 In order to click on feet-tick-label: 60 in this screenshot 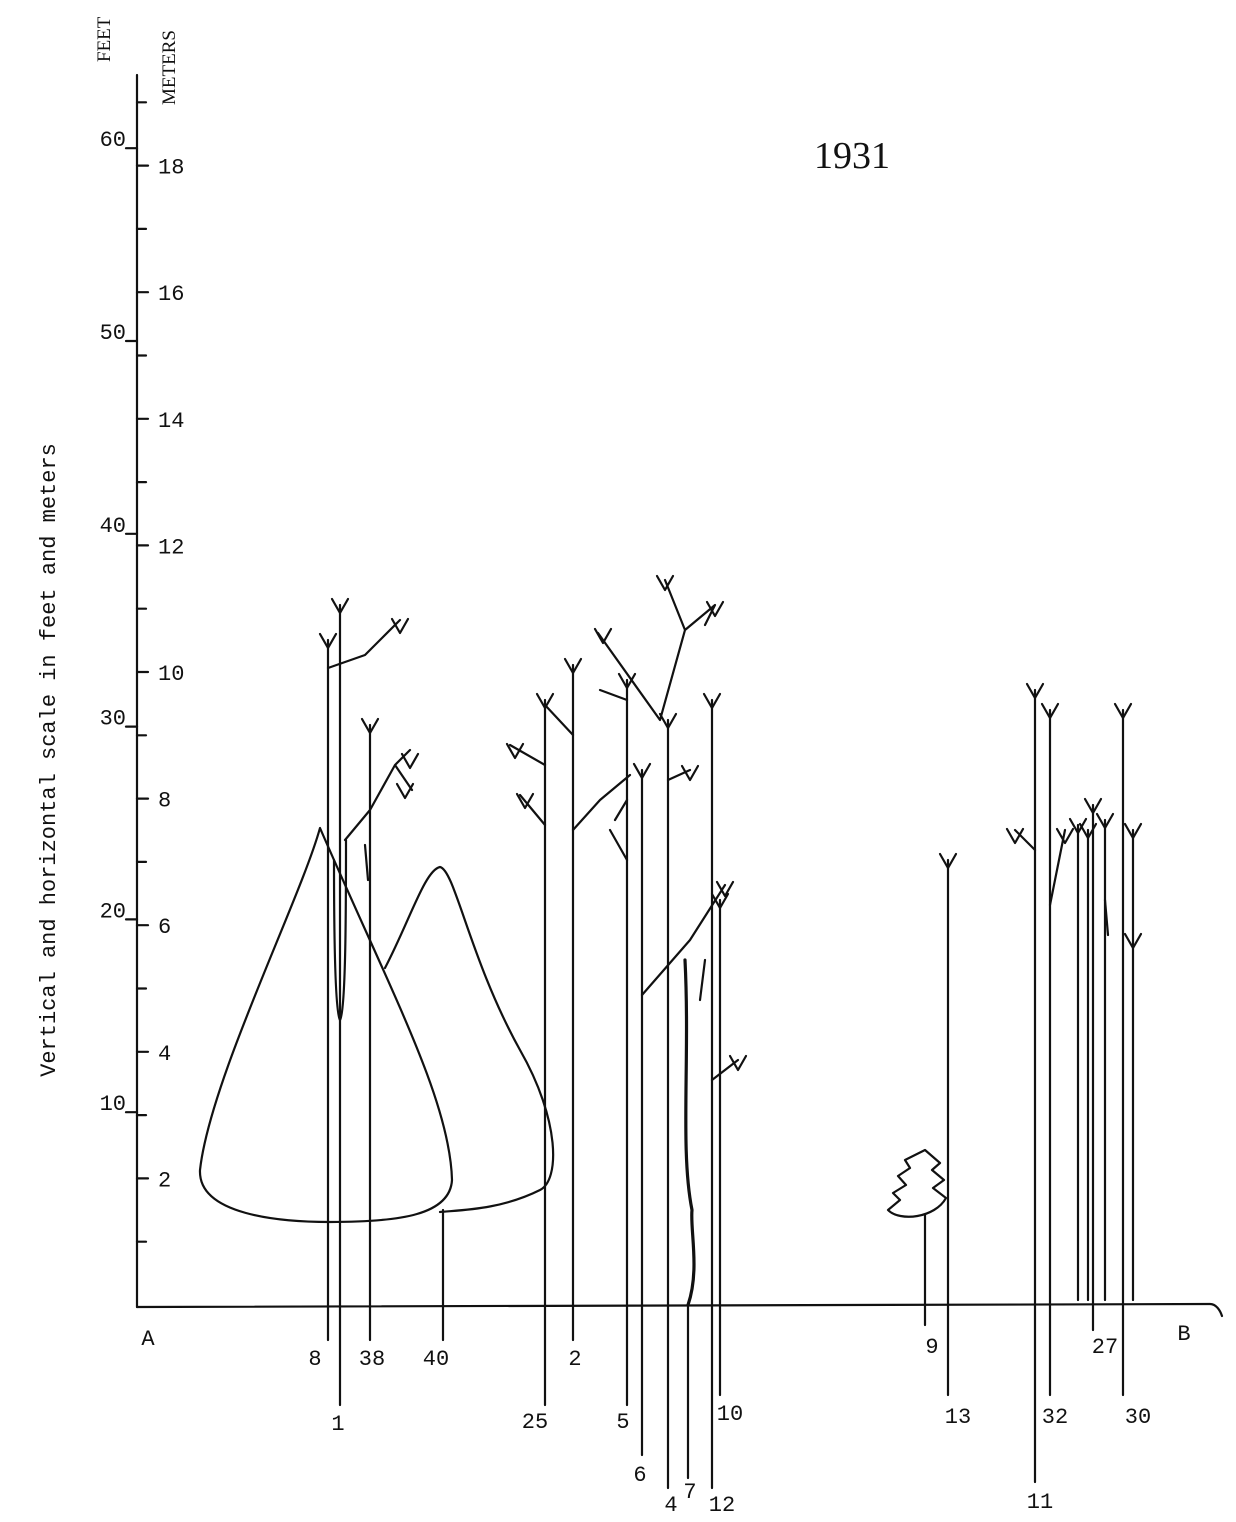, I will do `click(113, 140)`.